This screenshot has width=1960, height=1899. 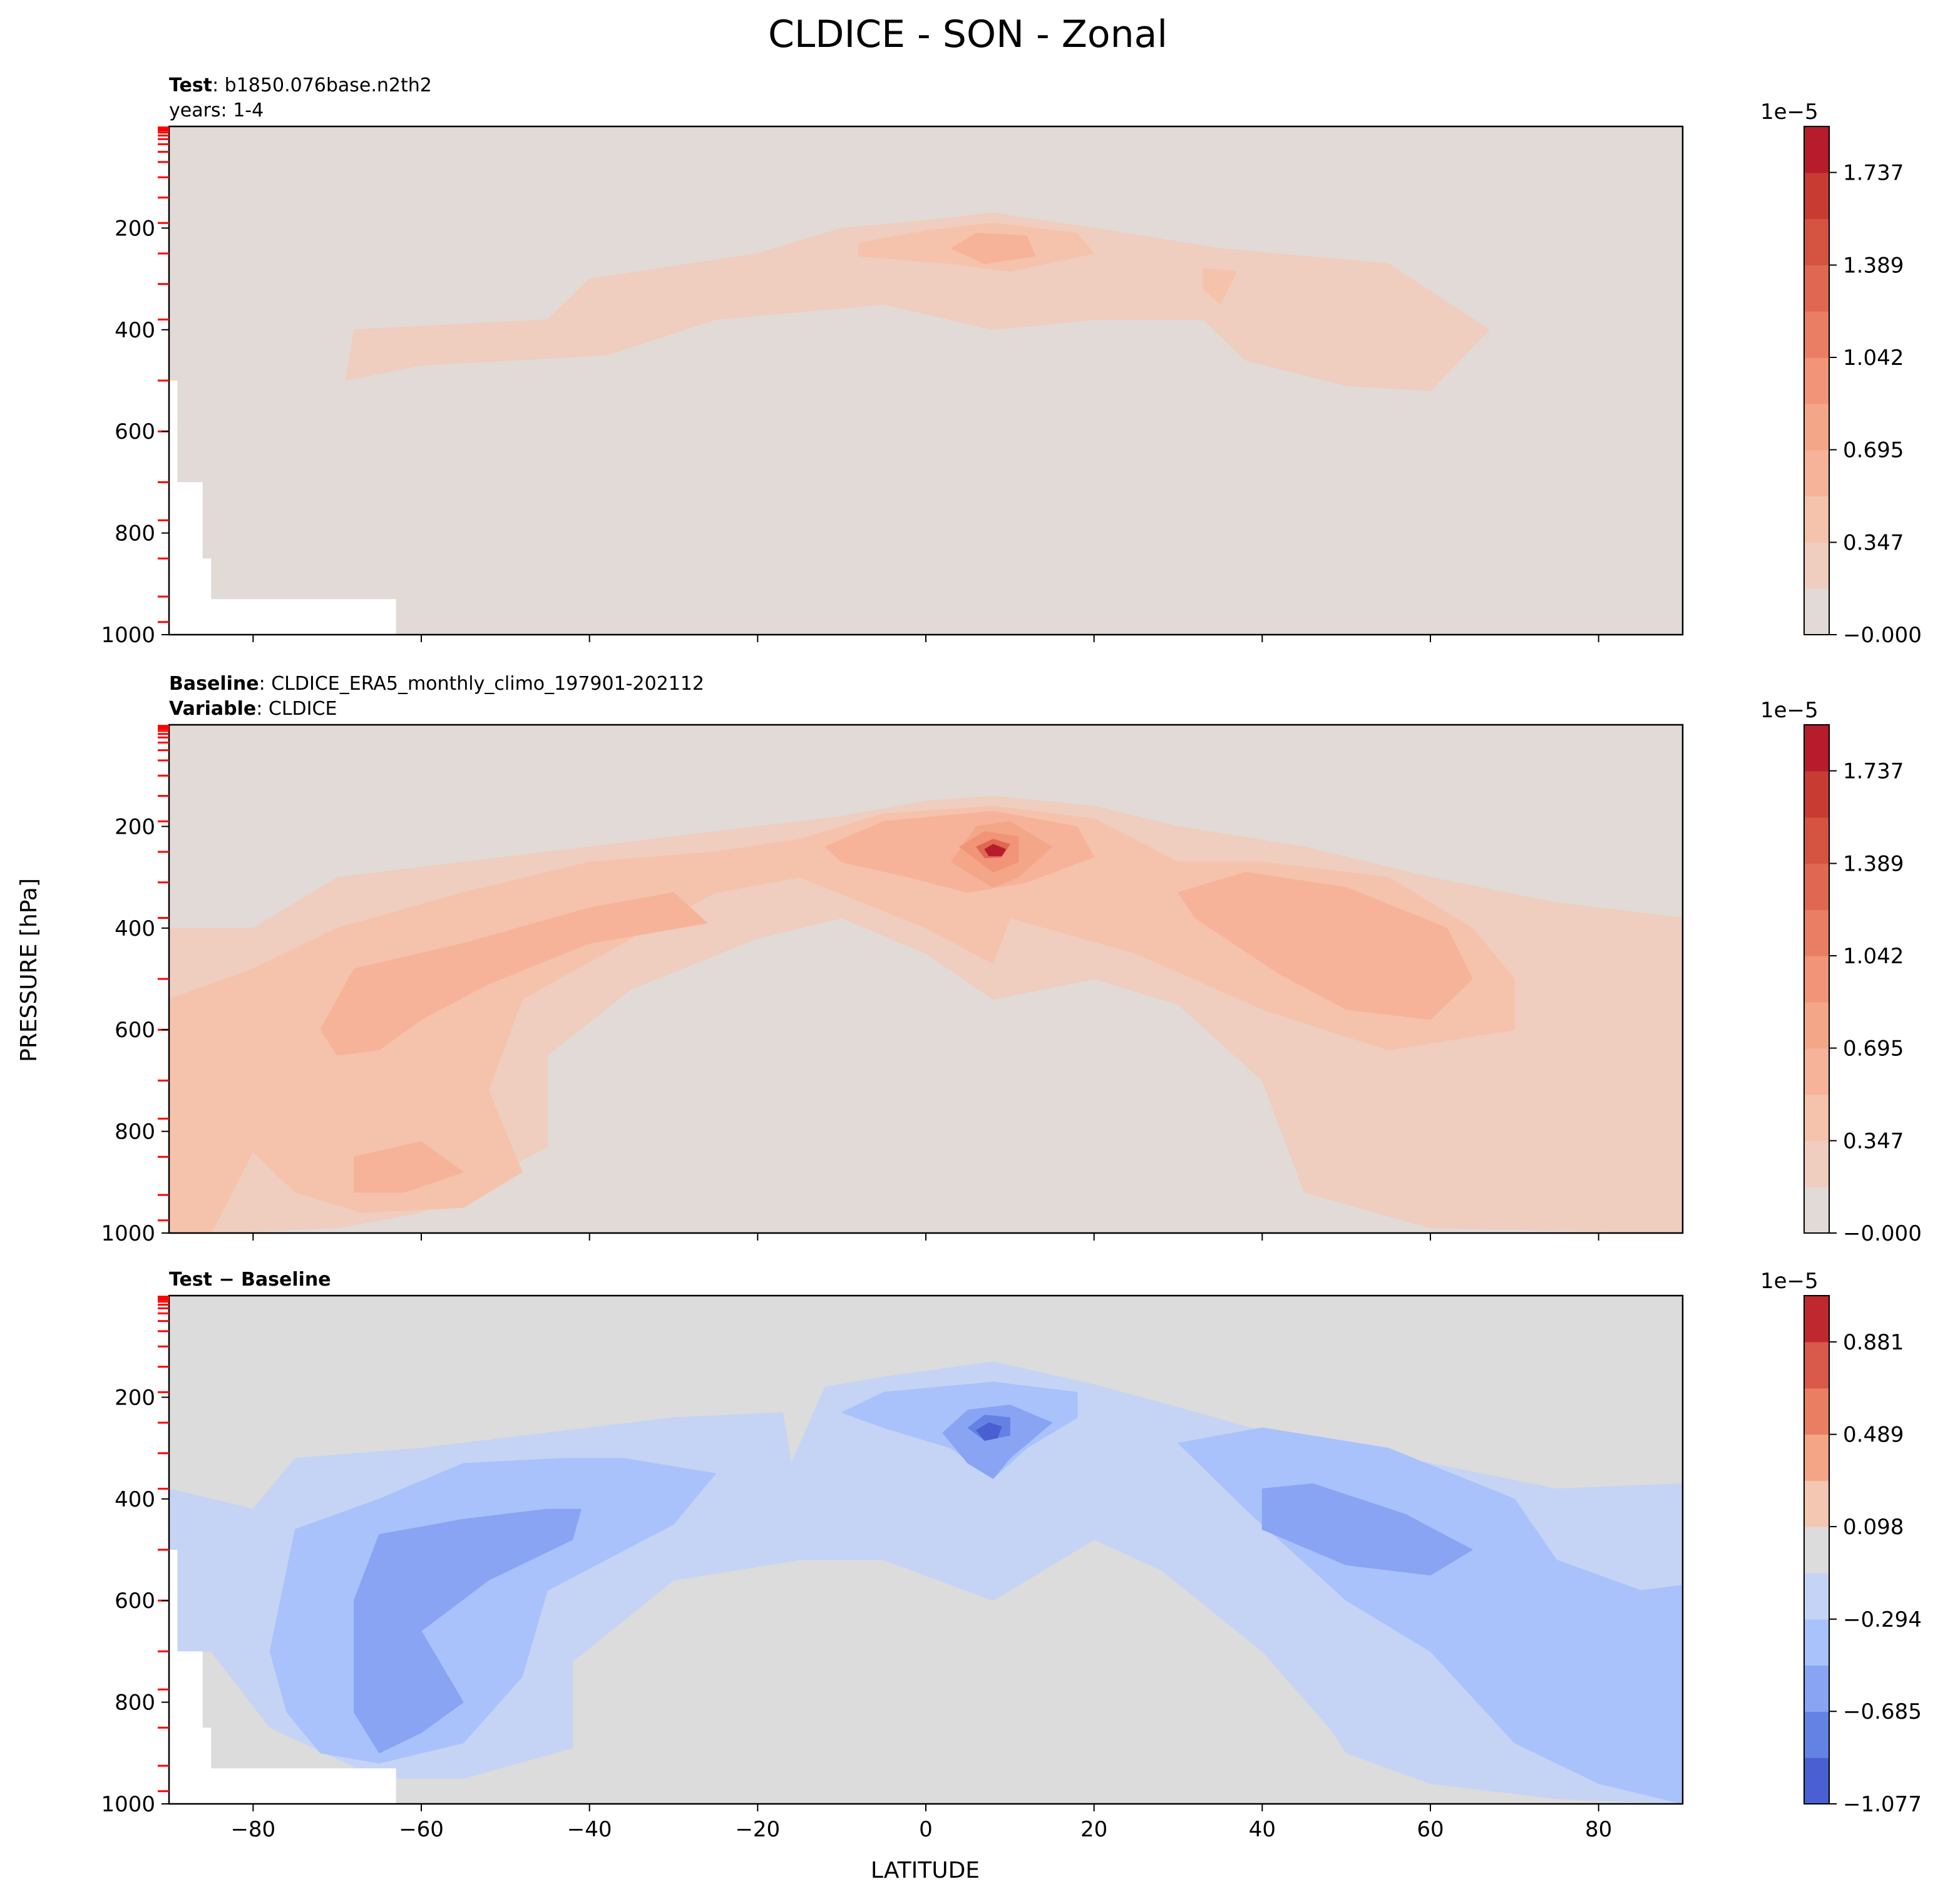 What do you see at coordinates (1873, 863) in the screenshot?
I see `colorbar-tick-label: 1.389` at bounding box center [1873, 863].